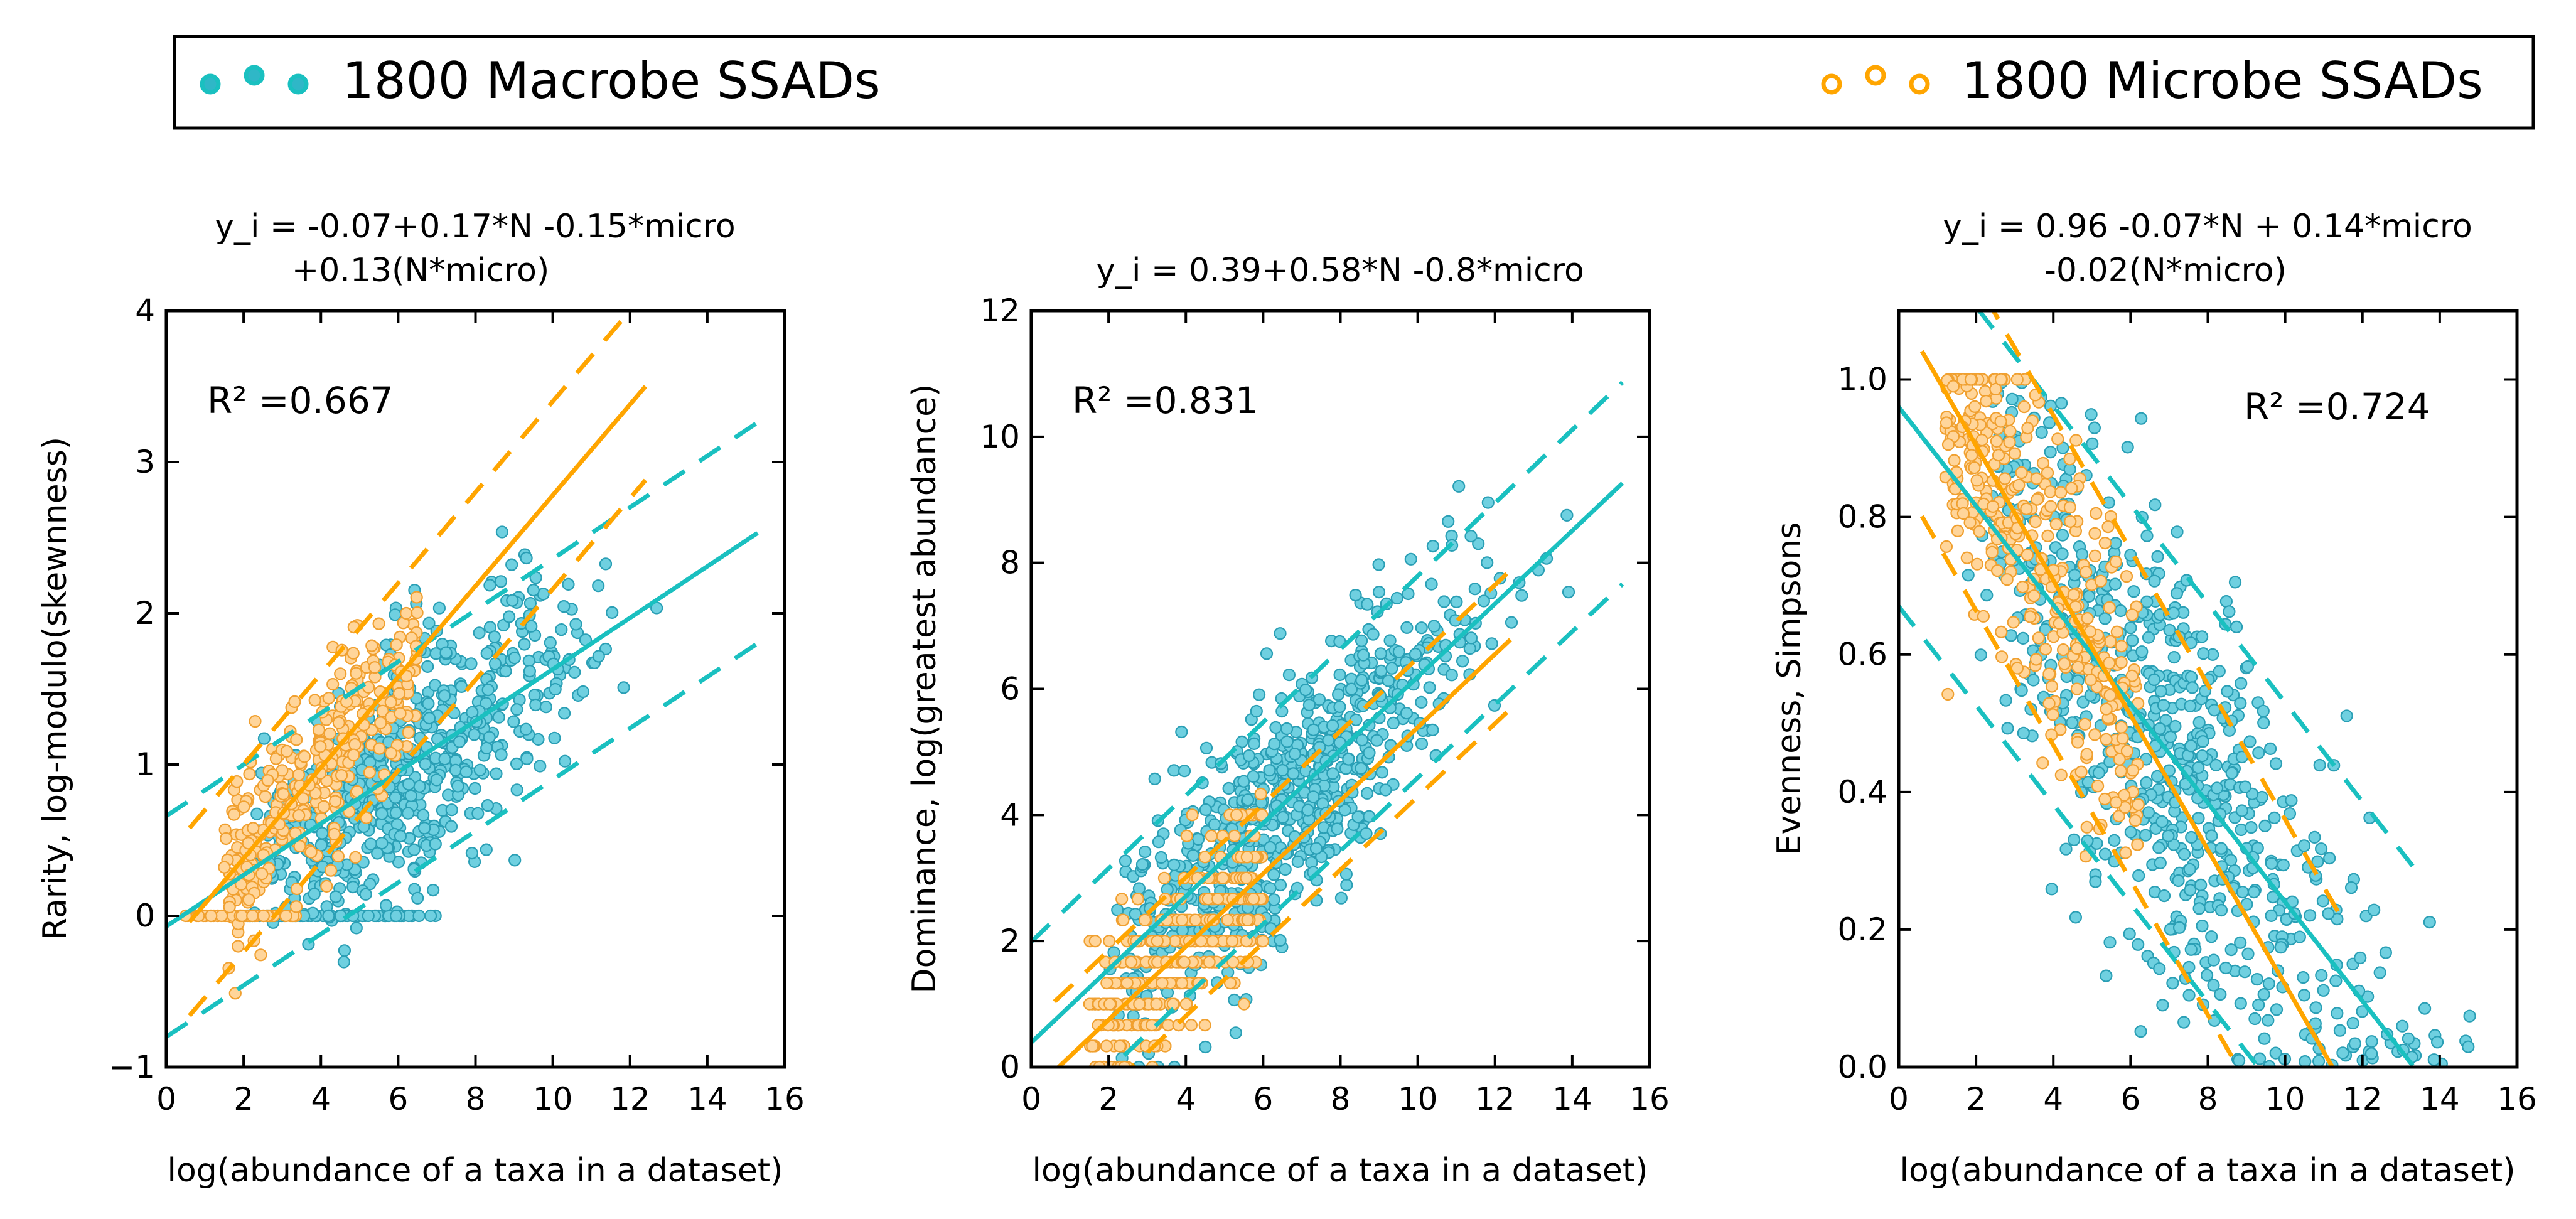 The width and height of the screenshot is (2576, 1219). I want to click on fit-line, so click(1327, 762).